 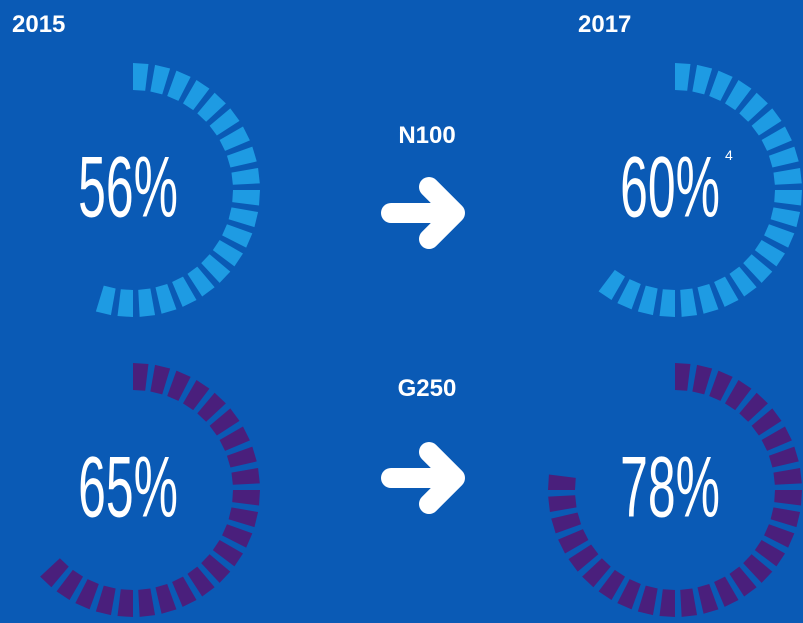 What do you see at coordinates (128, 486) in the screenshot?
I see `percent-label: 65%` at bounding box center [128, 486].